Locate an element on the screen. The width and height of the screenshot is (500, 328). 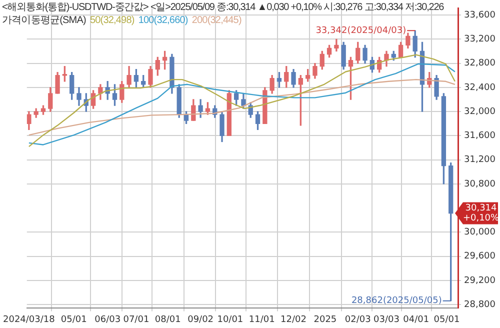
y-tick-label: 32,400 is located at coordinates (480, 87).